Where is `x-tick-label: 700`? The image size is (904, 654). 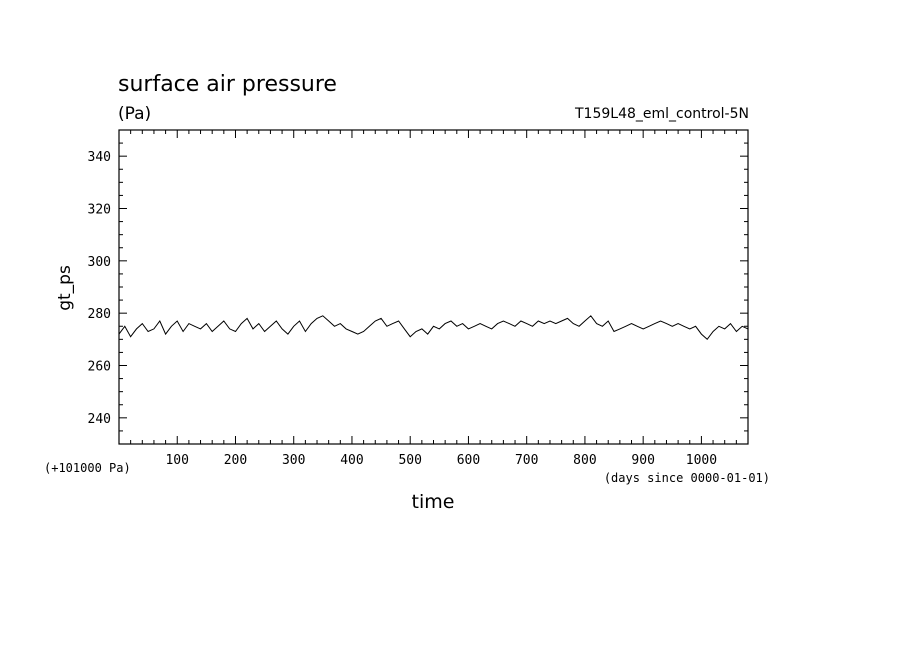
x-tick-label: 700 is located at coordinates (526, 460).